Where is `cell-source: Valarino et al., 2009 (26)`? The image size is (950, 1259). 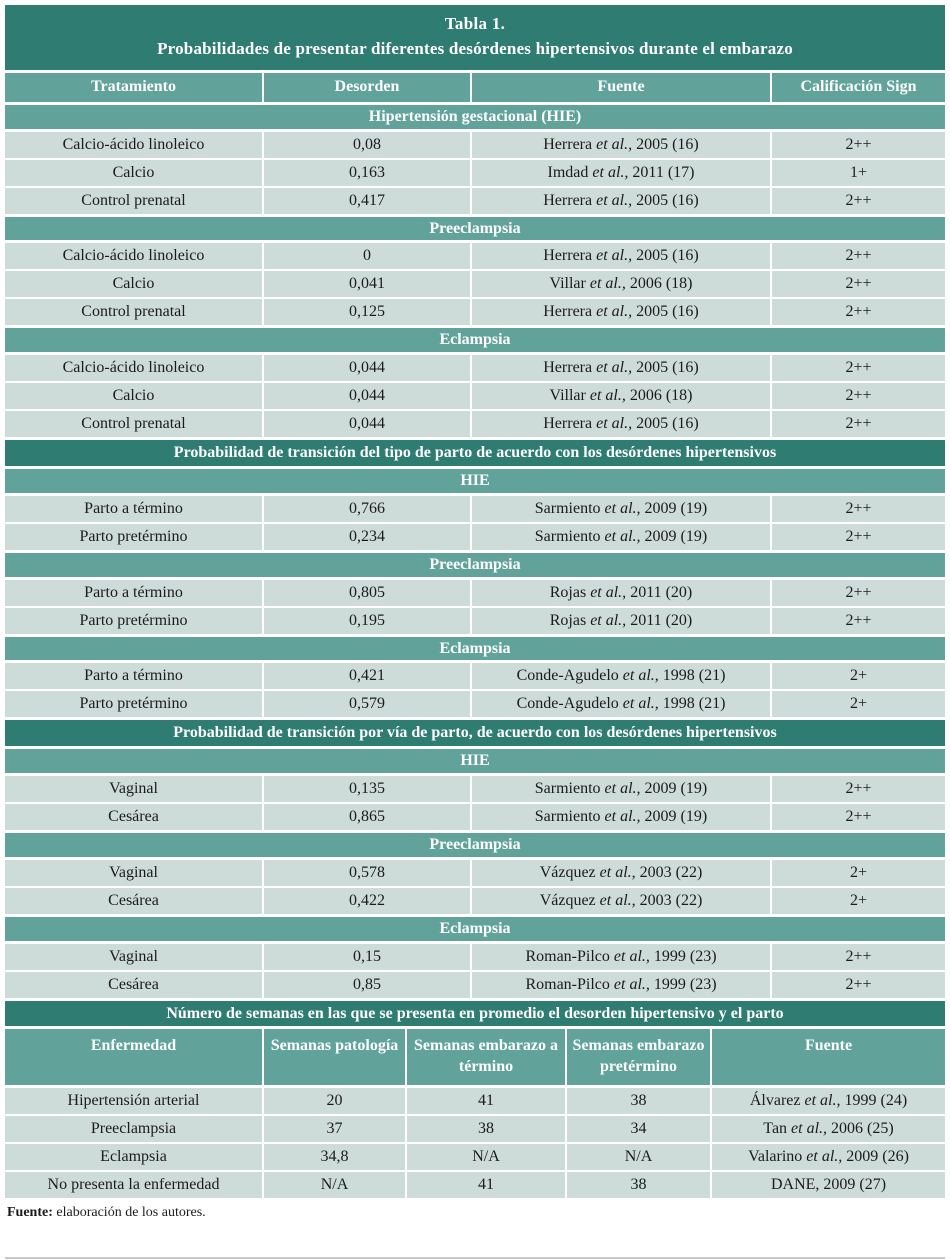
cell-source: Valarino et al., 2009 (26) is located at coordinates (828, 1156).